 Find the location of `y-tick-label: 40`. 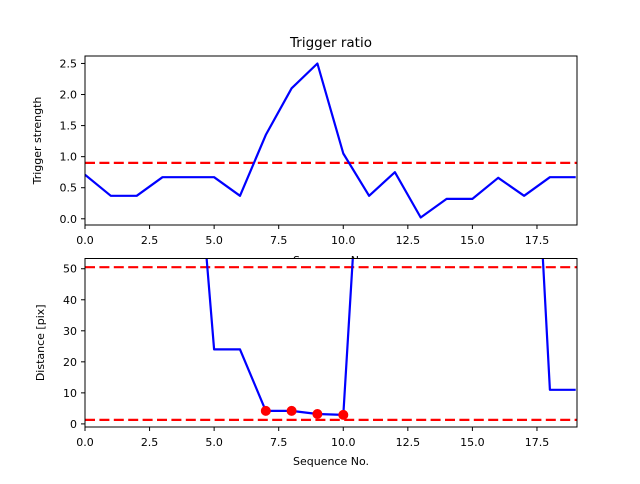

y-tick-label: 40 is located at coordinates (70, 300).